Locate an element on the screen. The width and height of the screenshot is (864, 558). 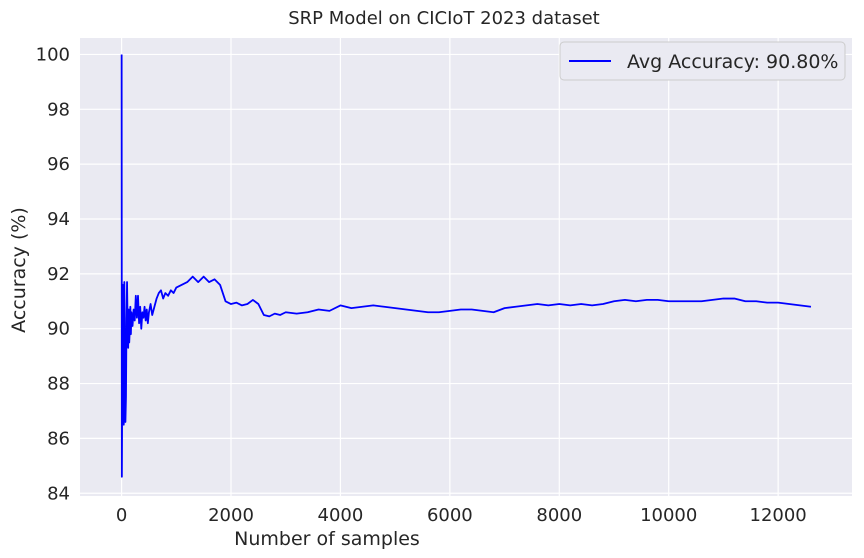
x-tick-label: 2000 is located at coordinates (231, 515).